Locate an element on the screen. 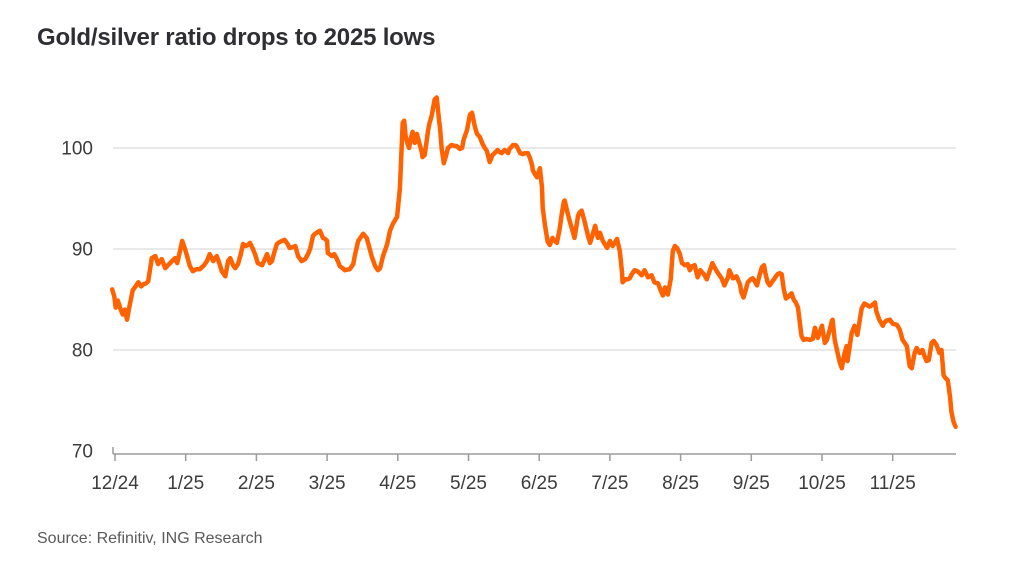 The image size is (1012, 575). x-axis-label: 7/25 is located at coordinates (609, 483).